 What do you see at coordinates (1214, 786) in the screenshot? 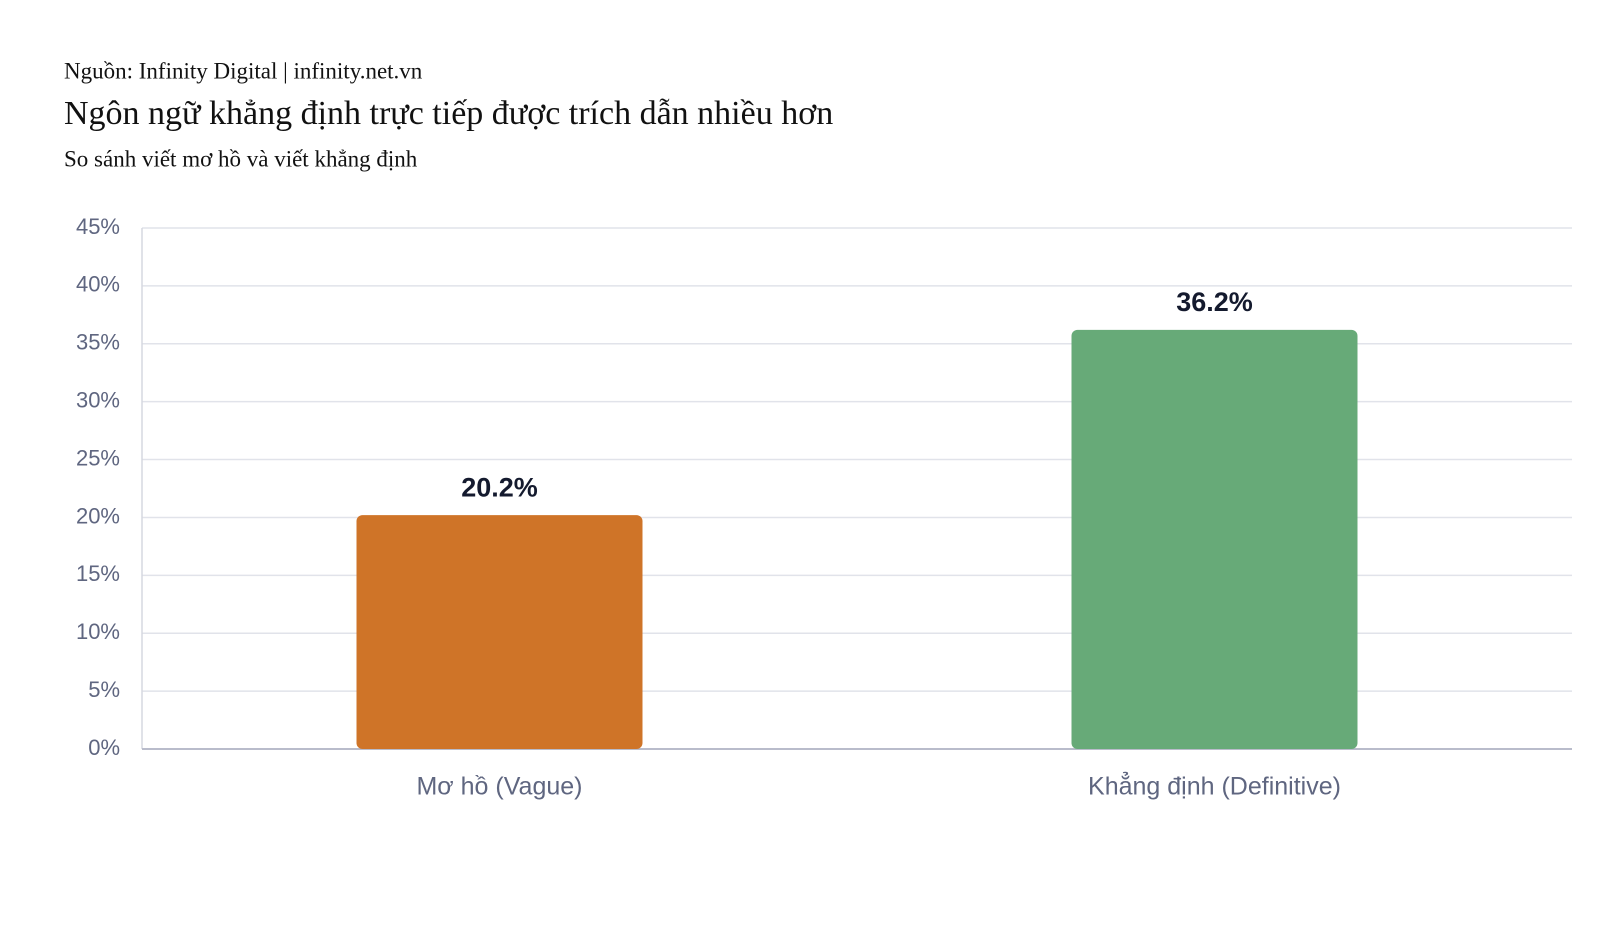
I see `x-tick-label: Khẳng định (Definitive)` at bounding box center [1214, 786].